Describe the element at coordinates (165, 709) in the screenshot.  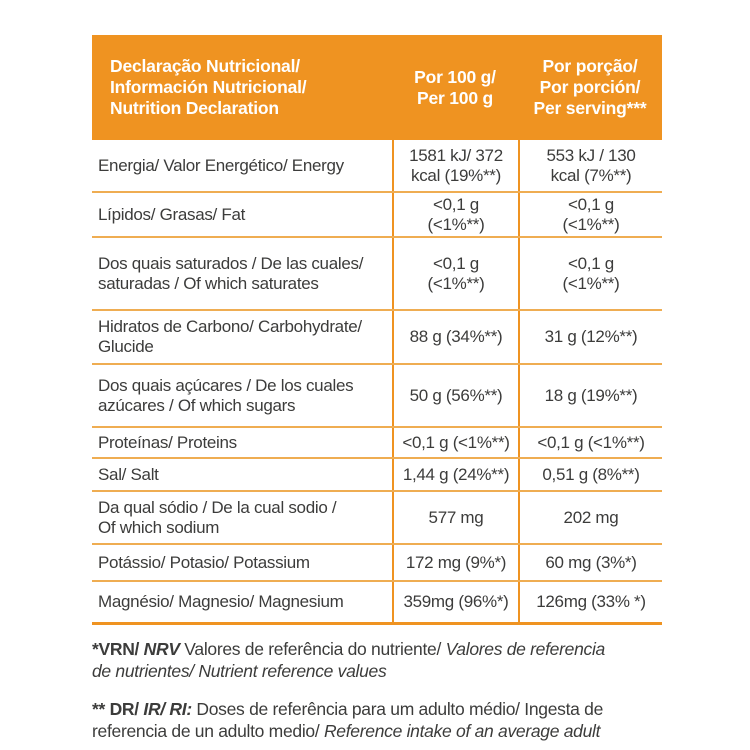
I see `footnote-segment: IR/ RI:` at that location.